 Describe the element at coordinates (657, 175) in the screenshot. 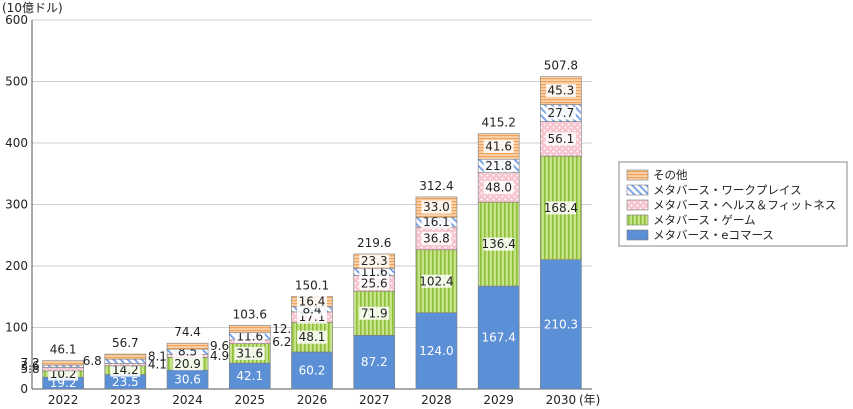

I see `legend-item: その他` at that location.